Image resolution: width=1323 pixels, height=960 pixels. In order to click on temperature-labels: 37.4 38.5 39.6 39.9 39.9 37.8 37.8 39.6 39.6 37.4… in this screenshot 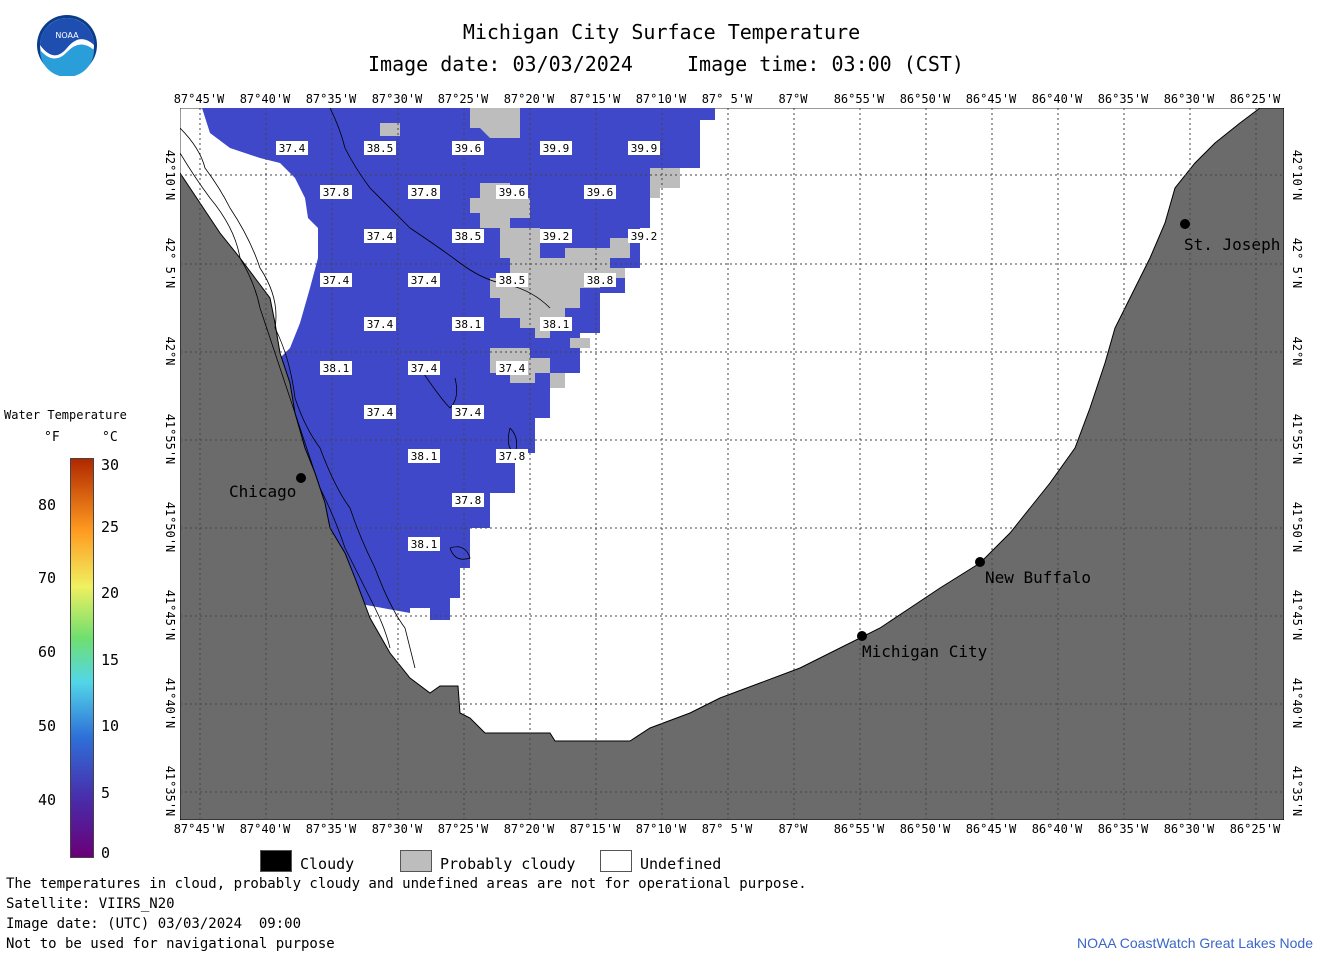, I will do `click(468, 346)`.